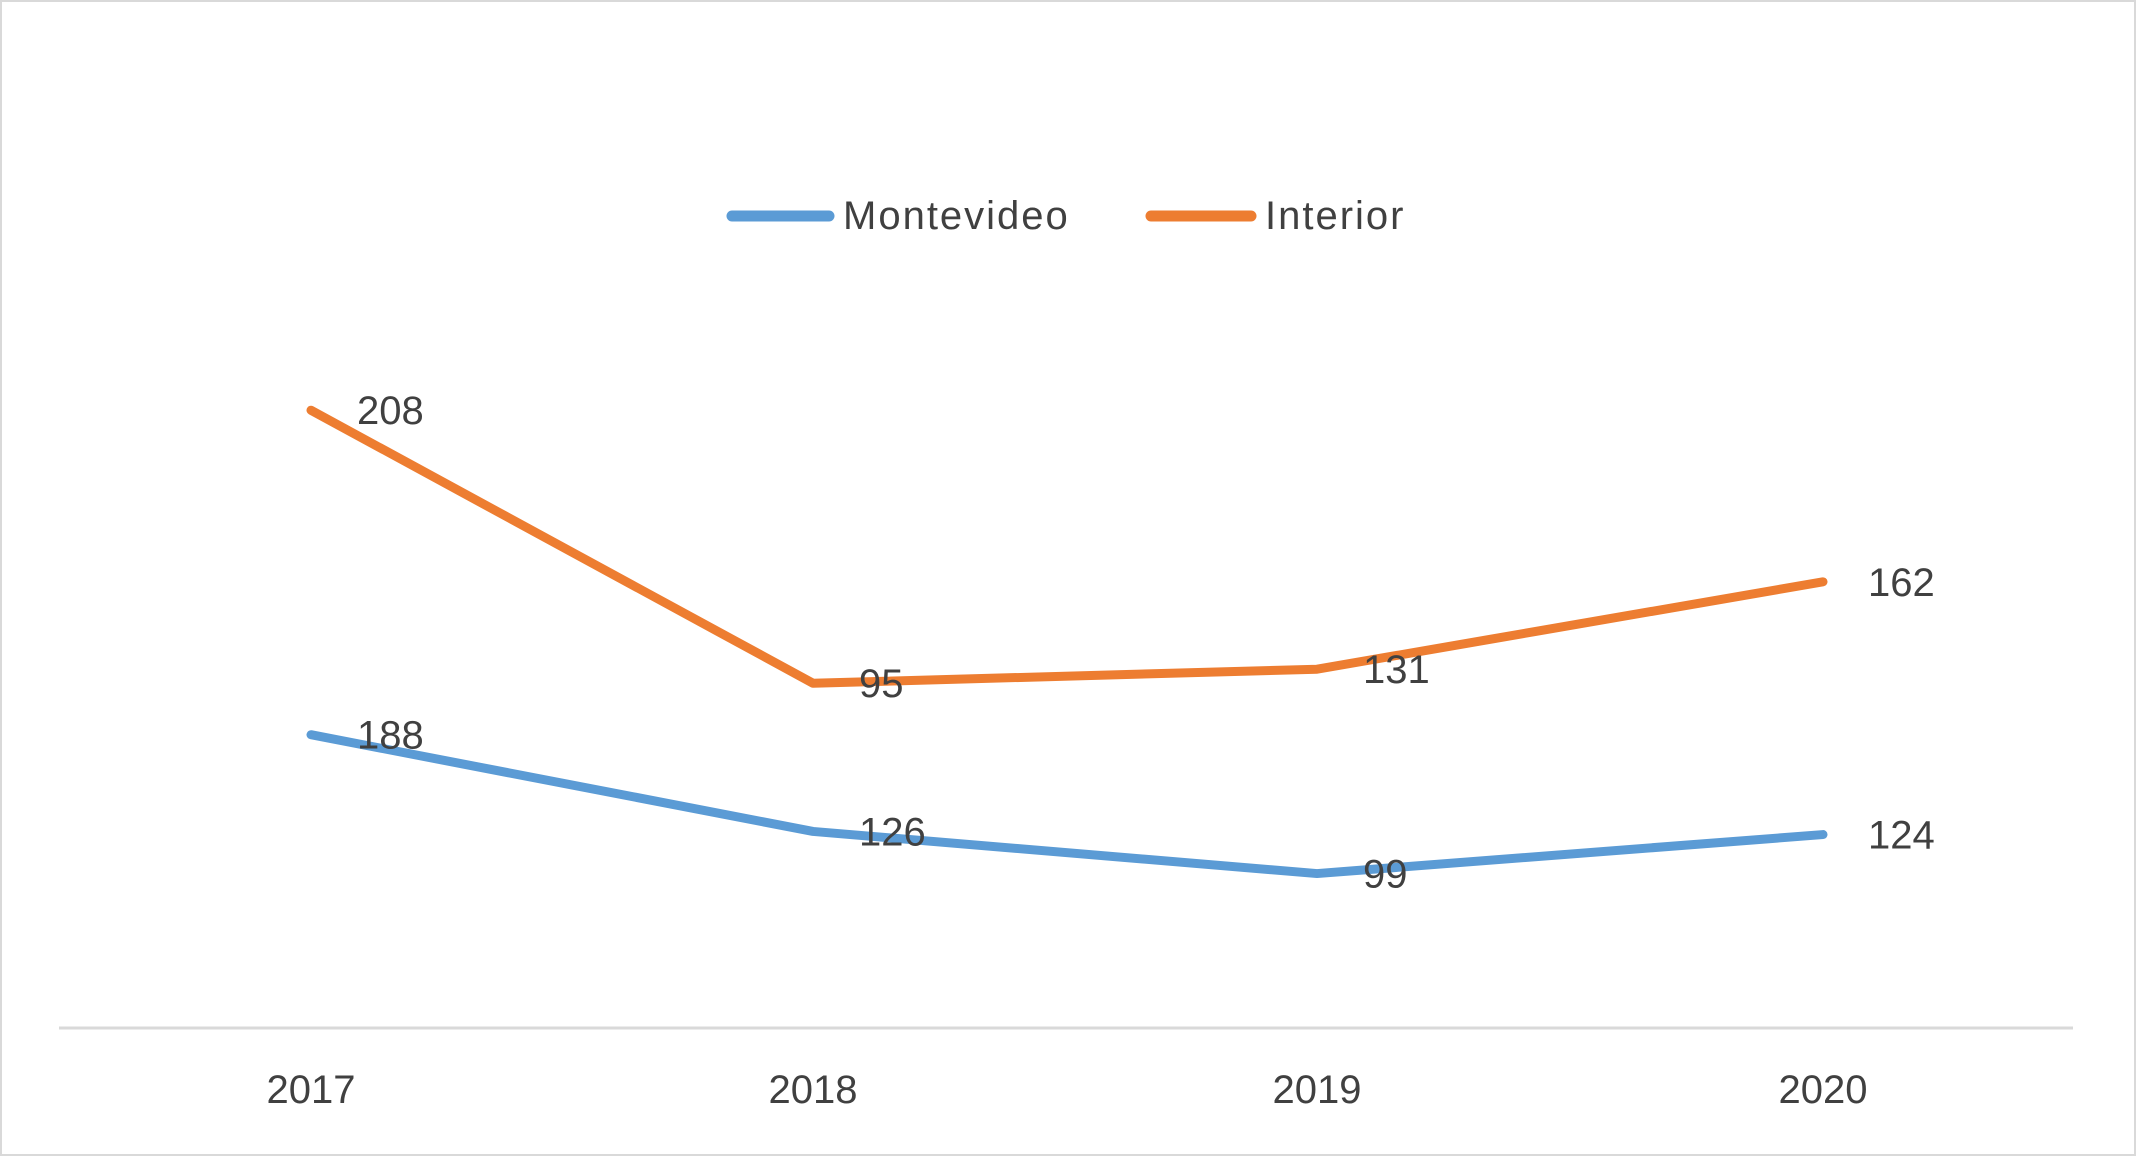 Image resolution: width=2136 pixels, height=1156 pixels. What do you see at coordinates (892, 832) in the screenshot?
I see `data-label: 126` at bounding box center [892, 832].